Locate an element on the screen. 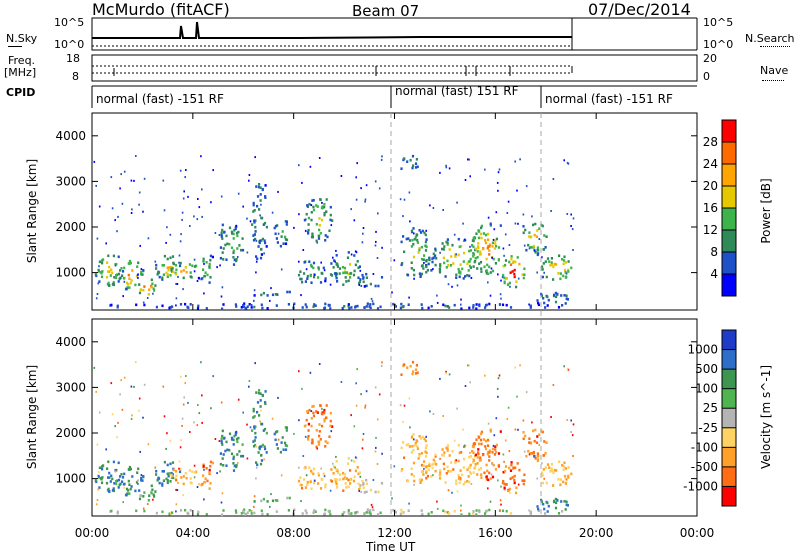 Image resolution: width=800 pixels, height=554 pixels. colorbar-tick-4: -25 is located at coordinates (708, 428).